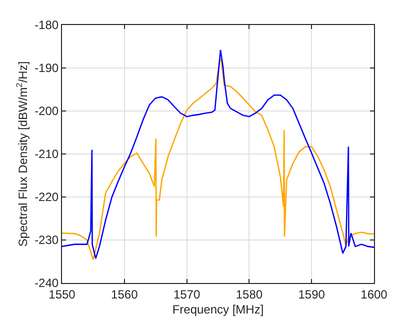 This screenshot has height=333, width=400. I want to click on x-tick-label: 1580, so click(249, 294).